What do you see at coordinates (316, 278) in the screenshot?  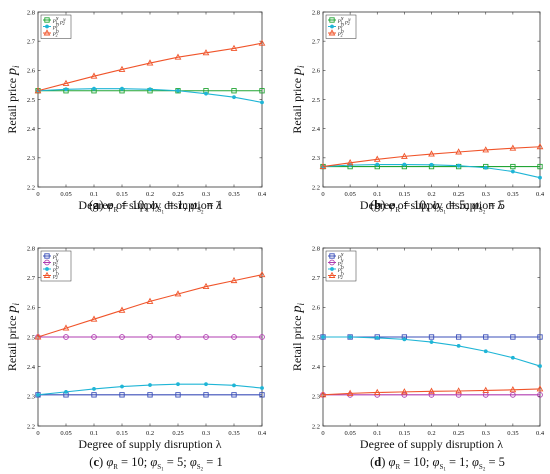 I see `y-tick-label: 2.7` at bounding box center [316, 278].